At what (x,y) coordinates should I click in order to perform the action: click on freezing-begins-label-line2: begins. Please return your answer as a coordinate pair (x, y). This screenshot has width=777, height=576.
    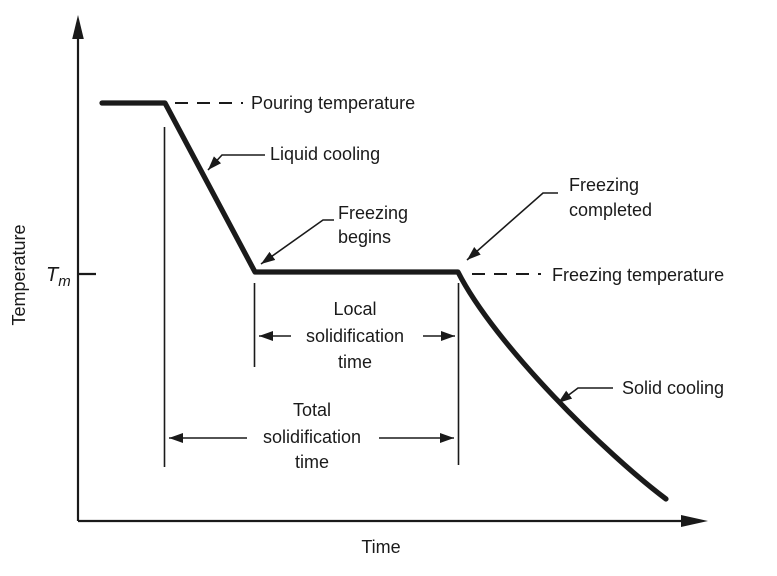
    Looking at the image, I should click on (364, 237).